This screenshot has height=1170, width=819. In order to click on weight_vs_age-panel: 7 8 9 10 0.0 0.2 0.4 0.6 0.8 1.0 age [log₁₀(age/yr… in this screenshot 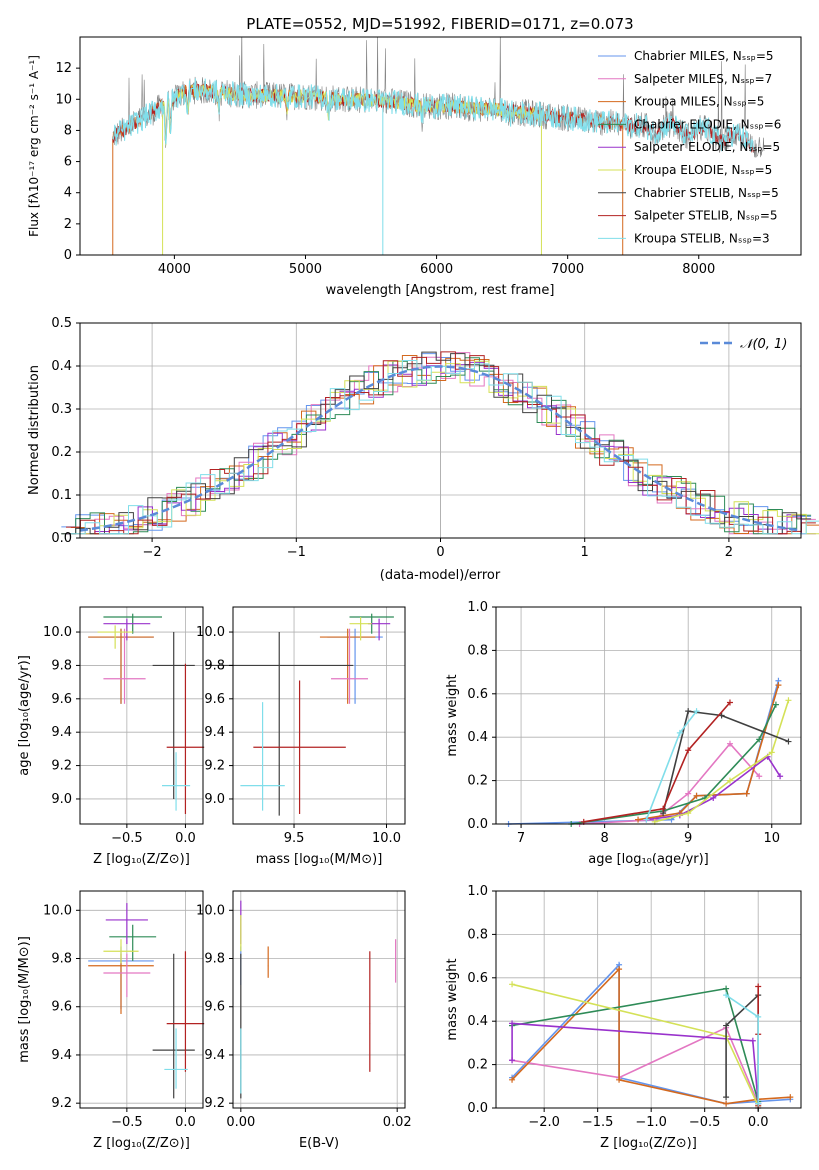, I will do `click(623, 733)`.